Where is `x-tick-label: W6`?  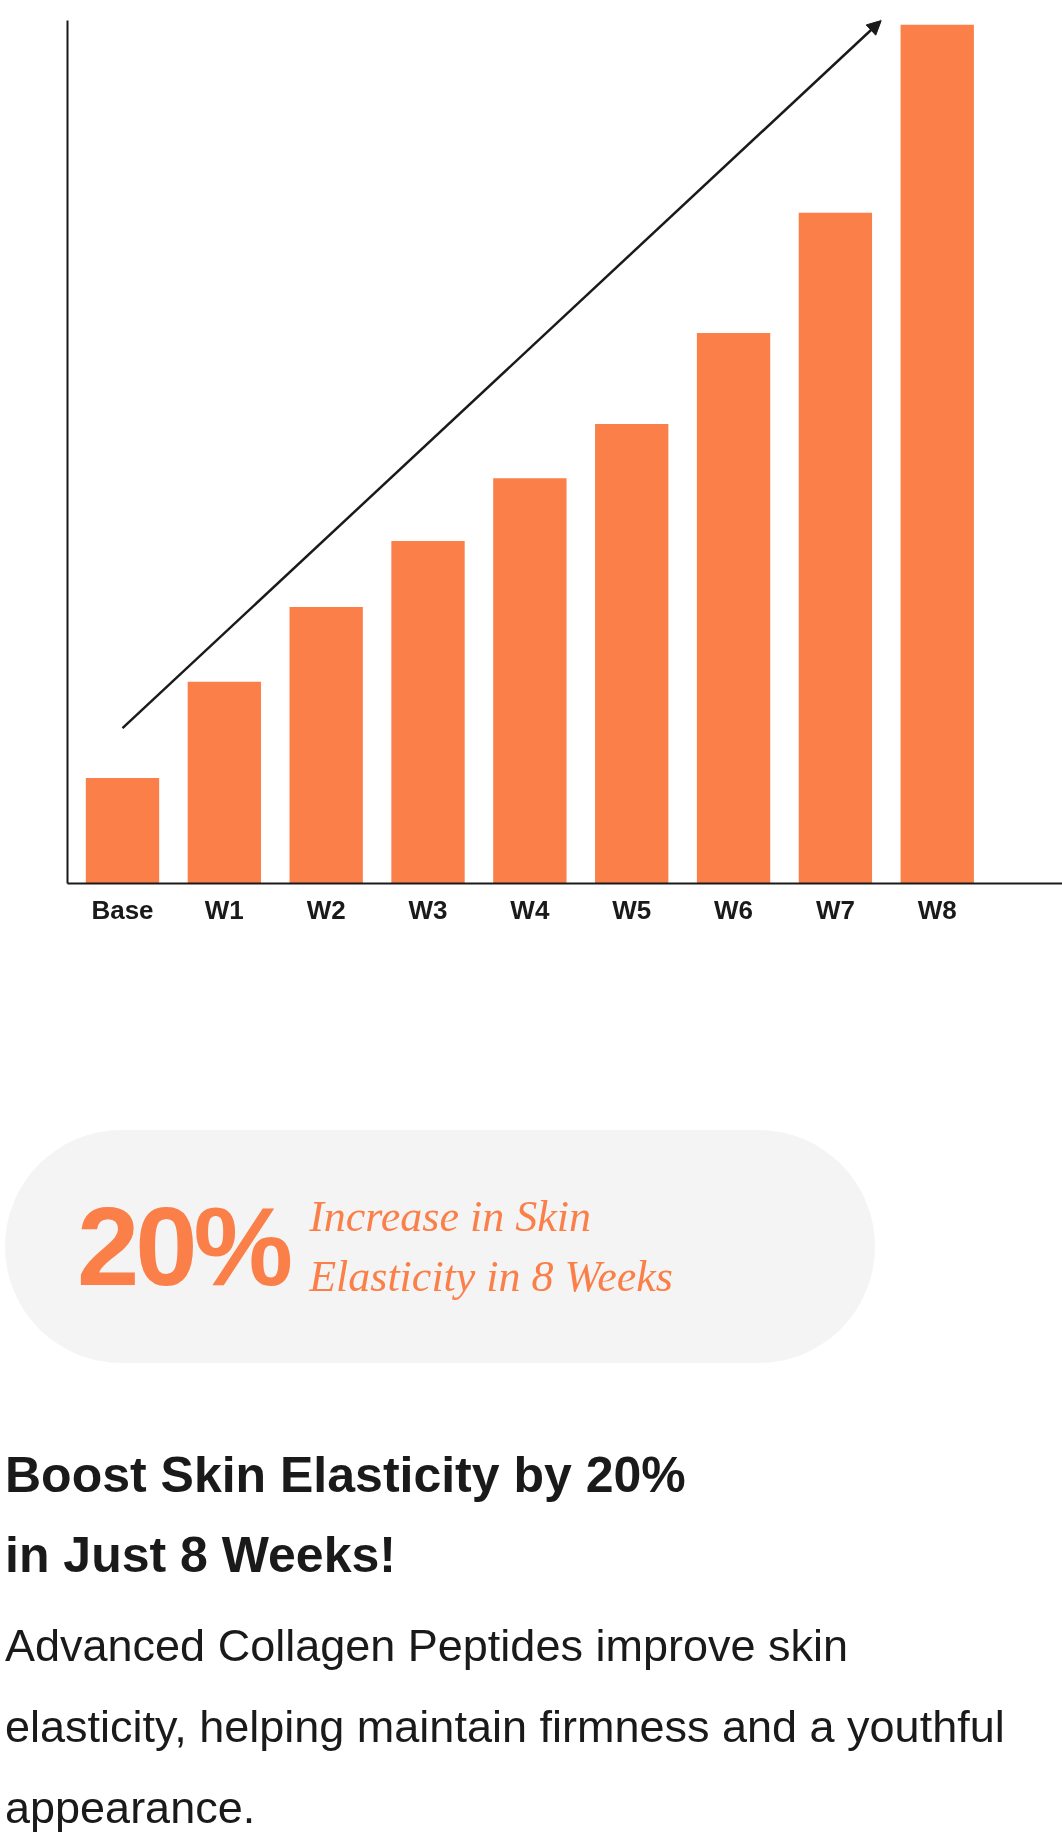
x-tick-label: W6 is located at coordinates (734, 909).